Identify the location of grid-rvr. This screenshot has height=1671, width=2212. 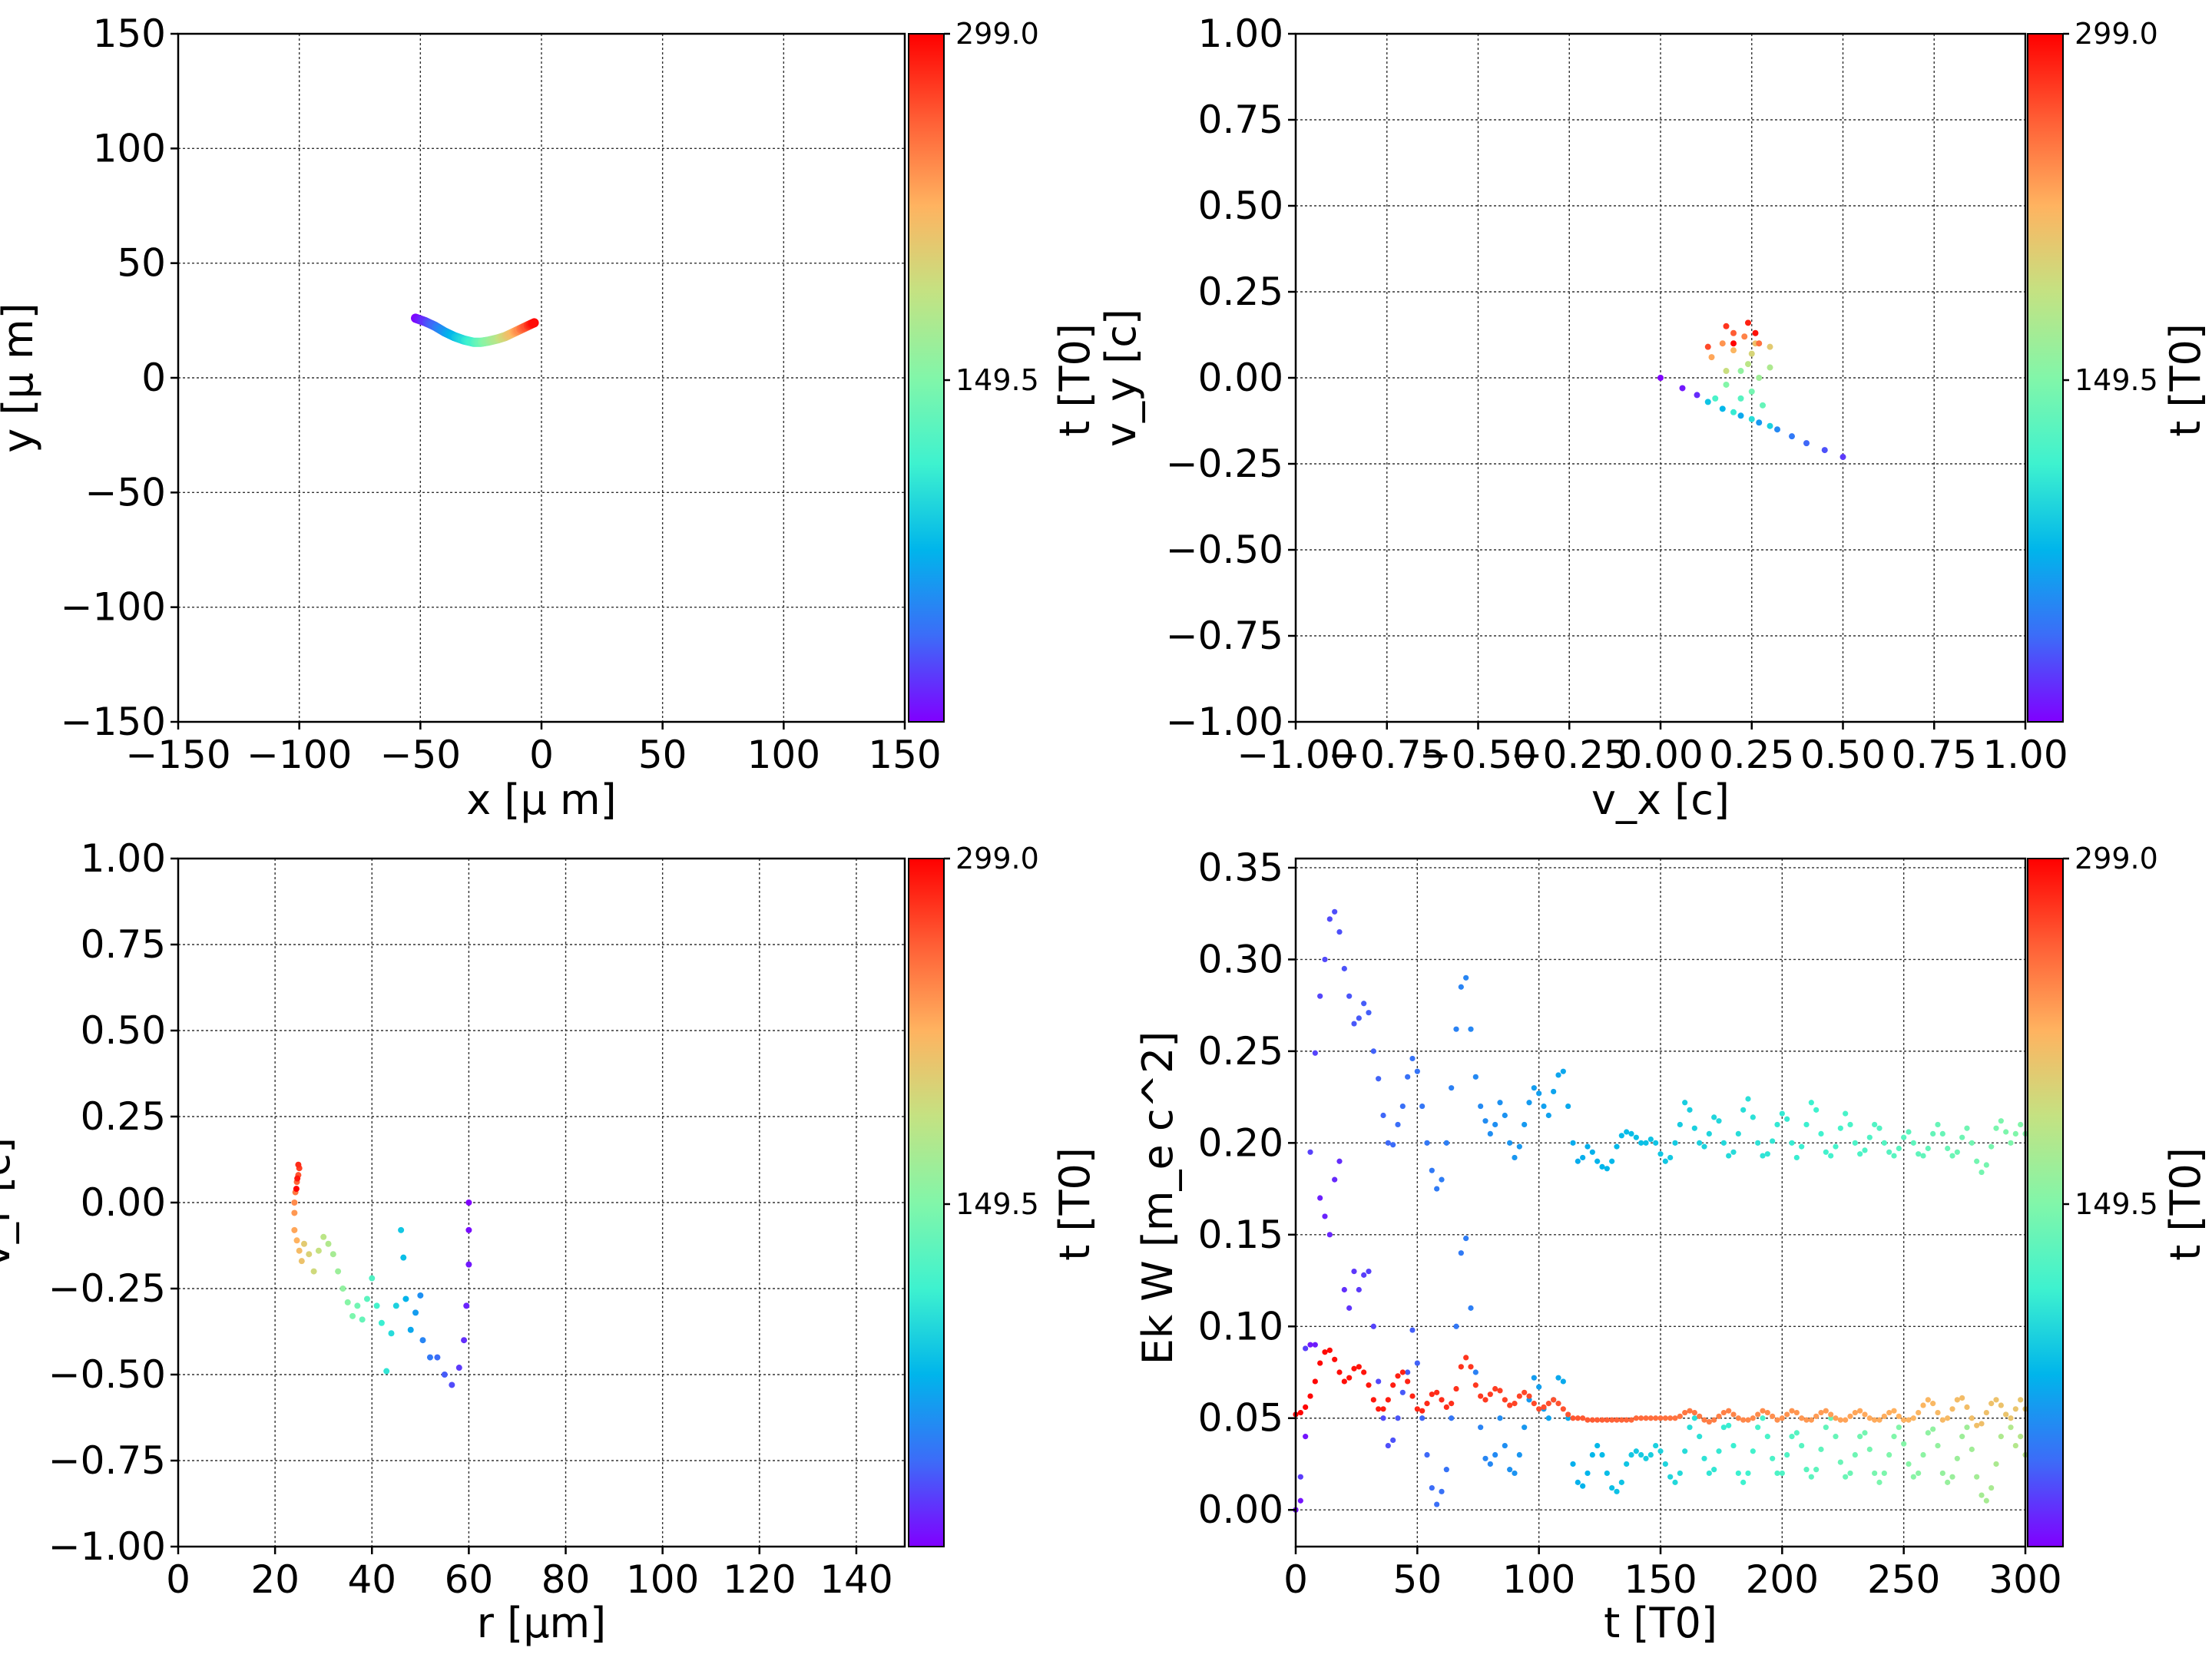
(541, 1202).